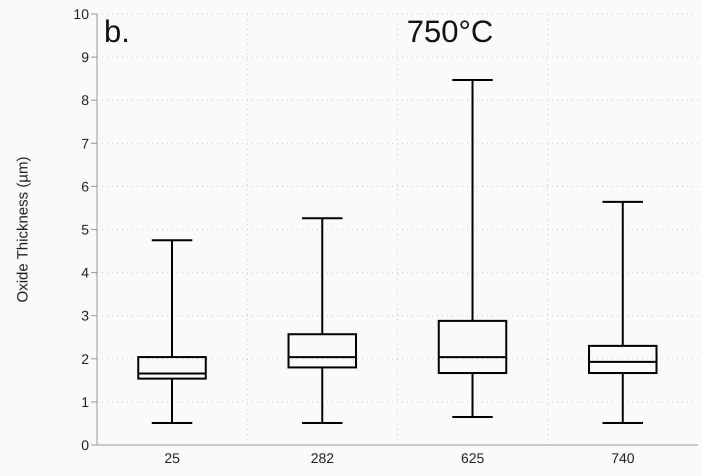 The width and height of the screenshot is (702, 476). Describe the element at coordinates (117, 32) in the screenshot. I see `annotation: b.` at that location.